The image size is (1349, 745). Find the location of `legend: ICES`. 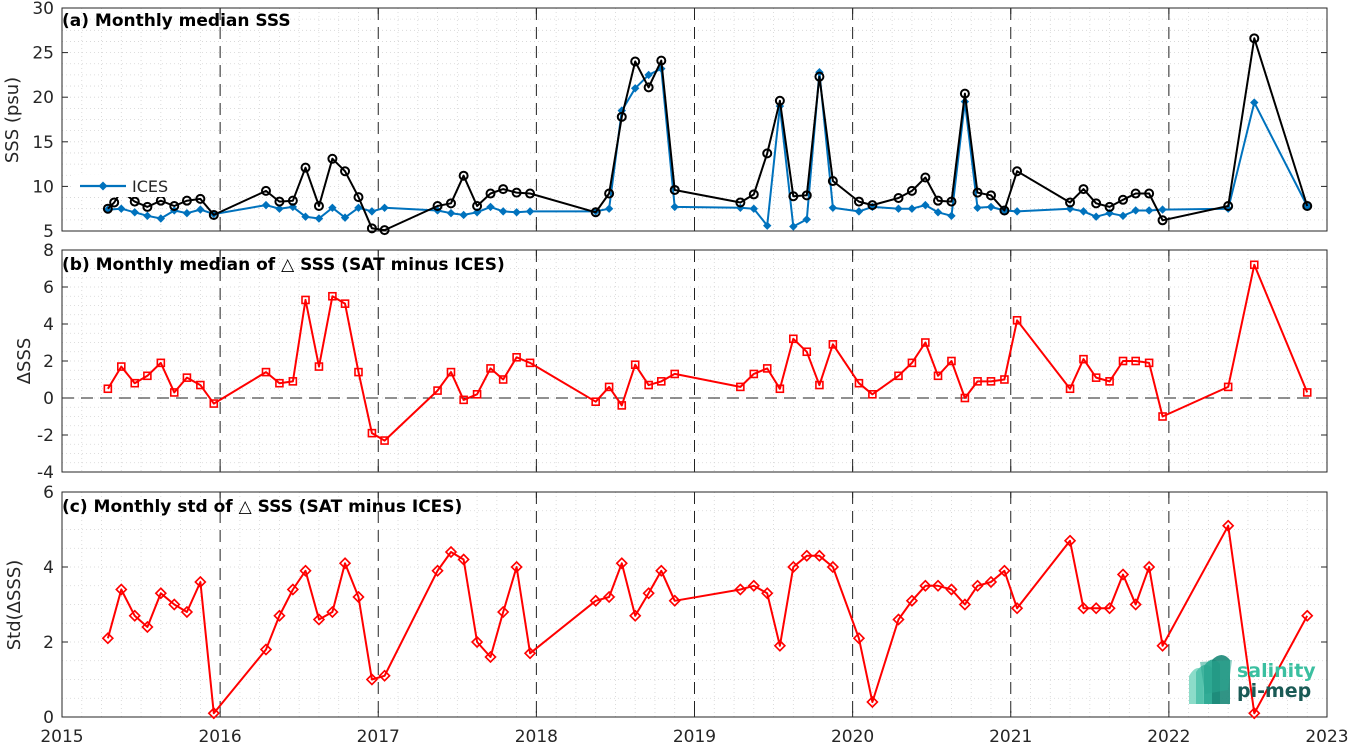

legend: ICES is located at coordinates (129, 186).